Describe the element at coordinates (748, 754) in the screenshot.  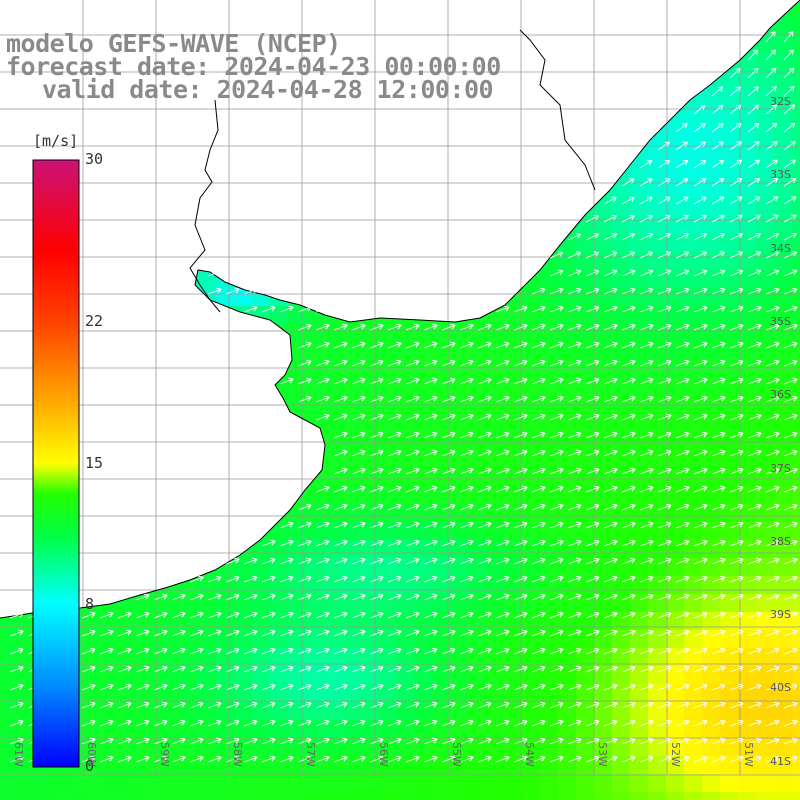
I see `longitude-label: 51W` at that location.